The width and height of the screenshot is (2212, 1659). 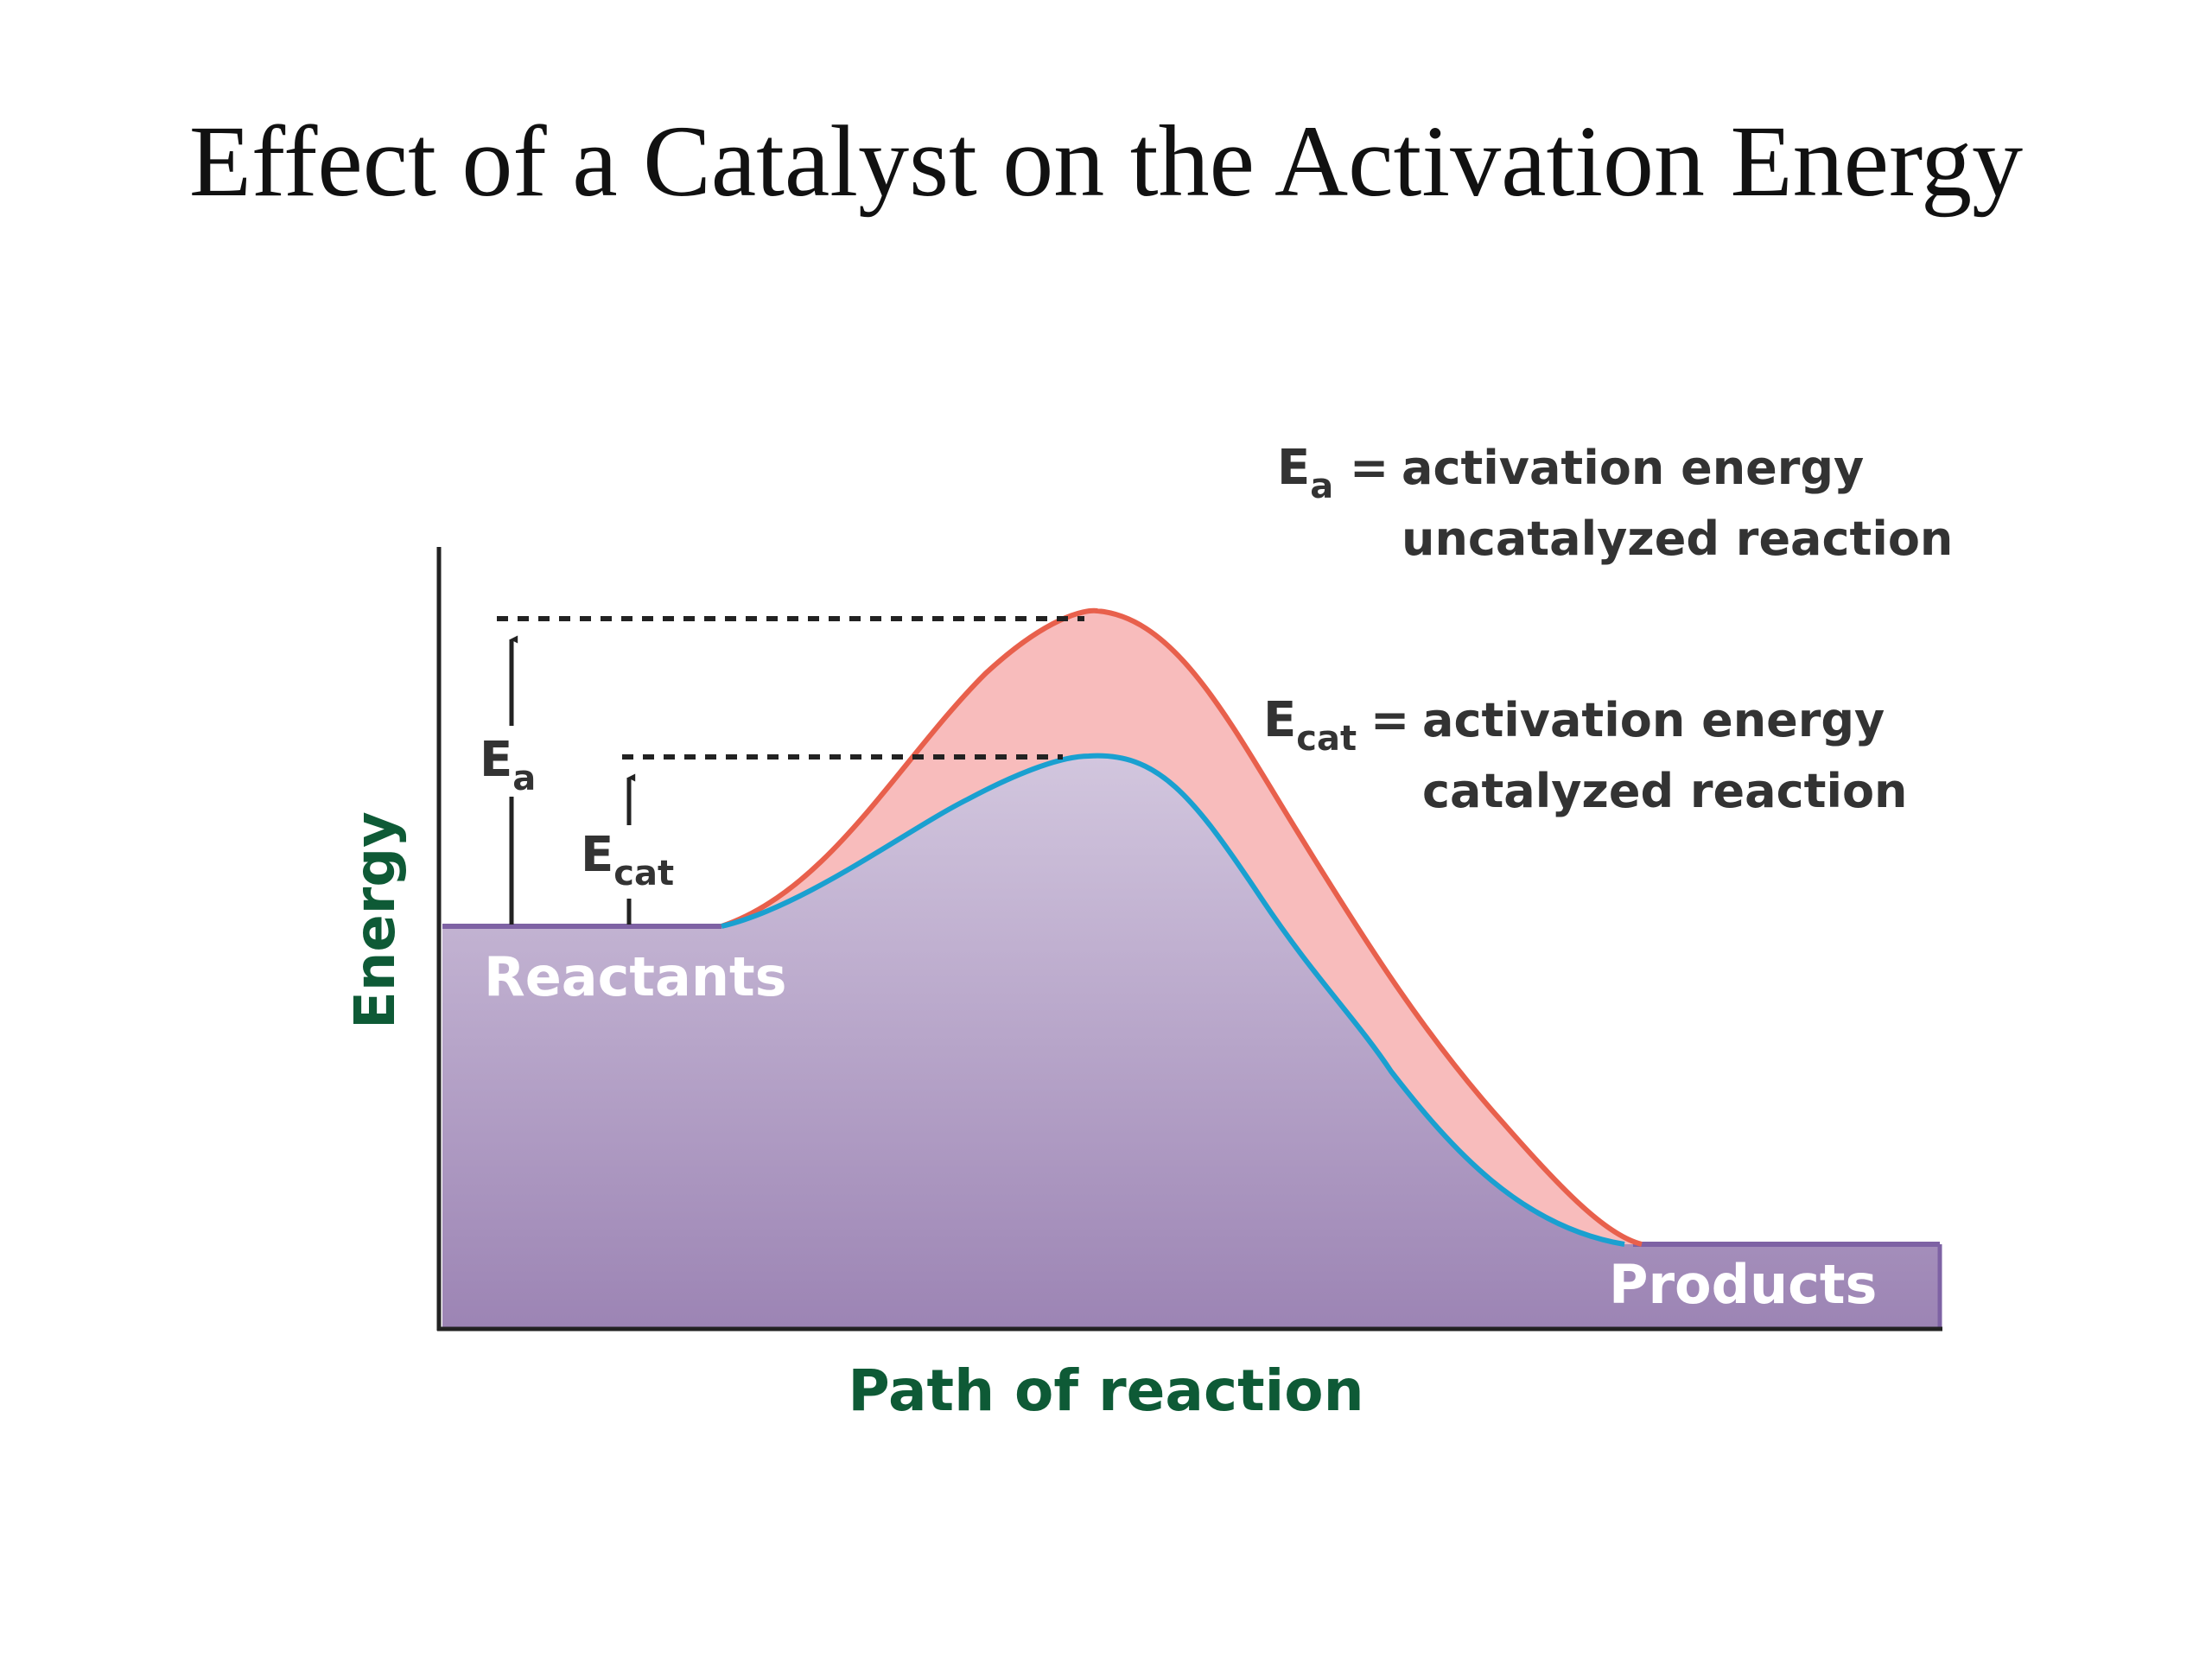 What do you see at coordinates (1279, 720) in the screenshot?
I see `legend-ecat-symbol: E` at bounding box center [1279, 720].